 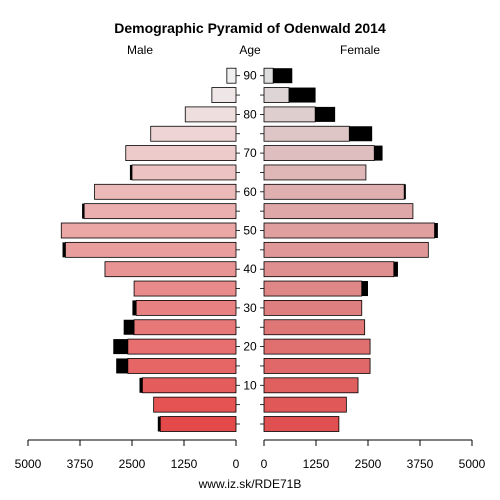 I want to click on age-tick-label: 20, so click(x=250, y=347).